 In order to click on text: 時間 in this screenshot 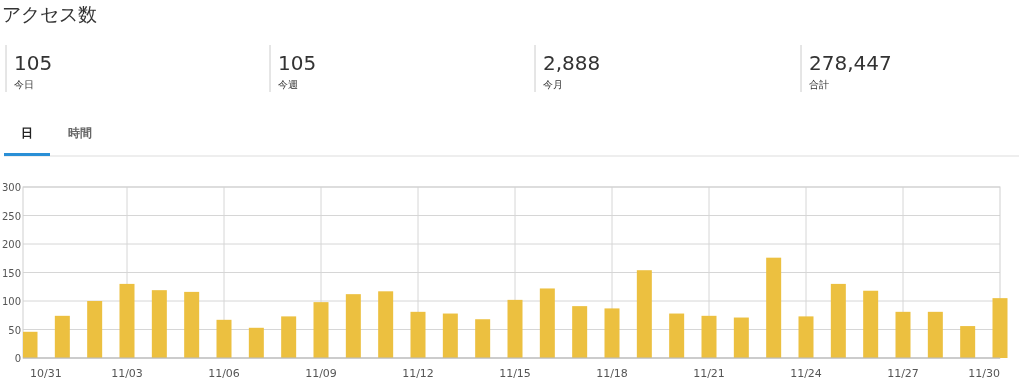, I will do `click(80, 133)`.